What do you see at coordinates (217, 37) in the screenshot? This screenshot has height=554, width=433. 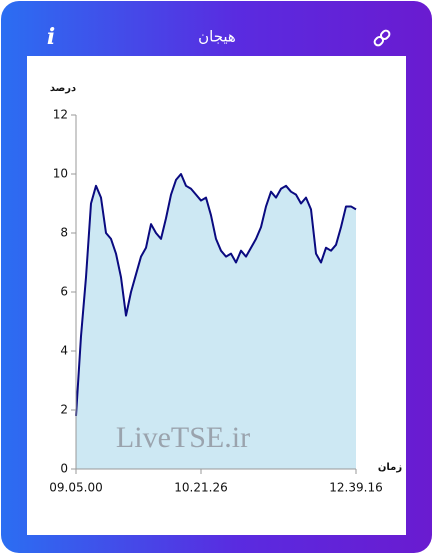 I see `header-title: هیجان` at bounding box center [217, 37].